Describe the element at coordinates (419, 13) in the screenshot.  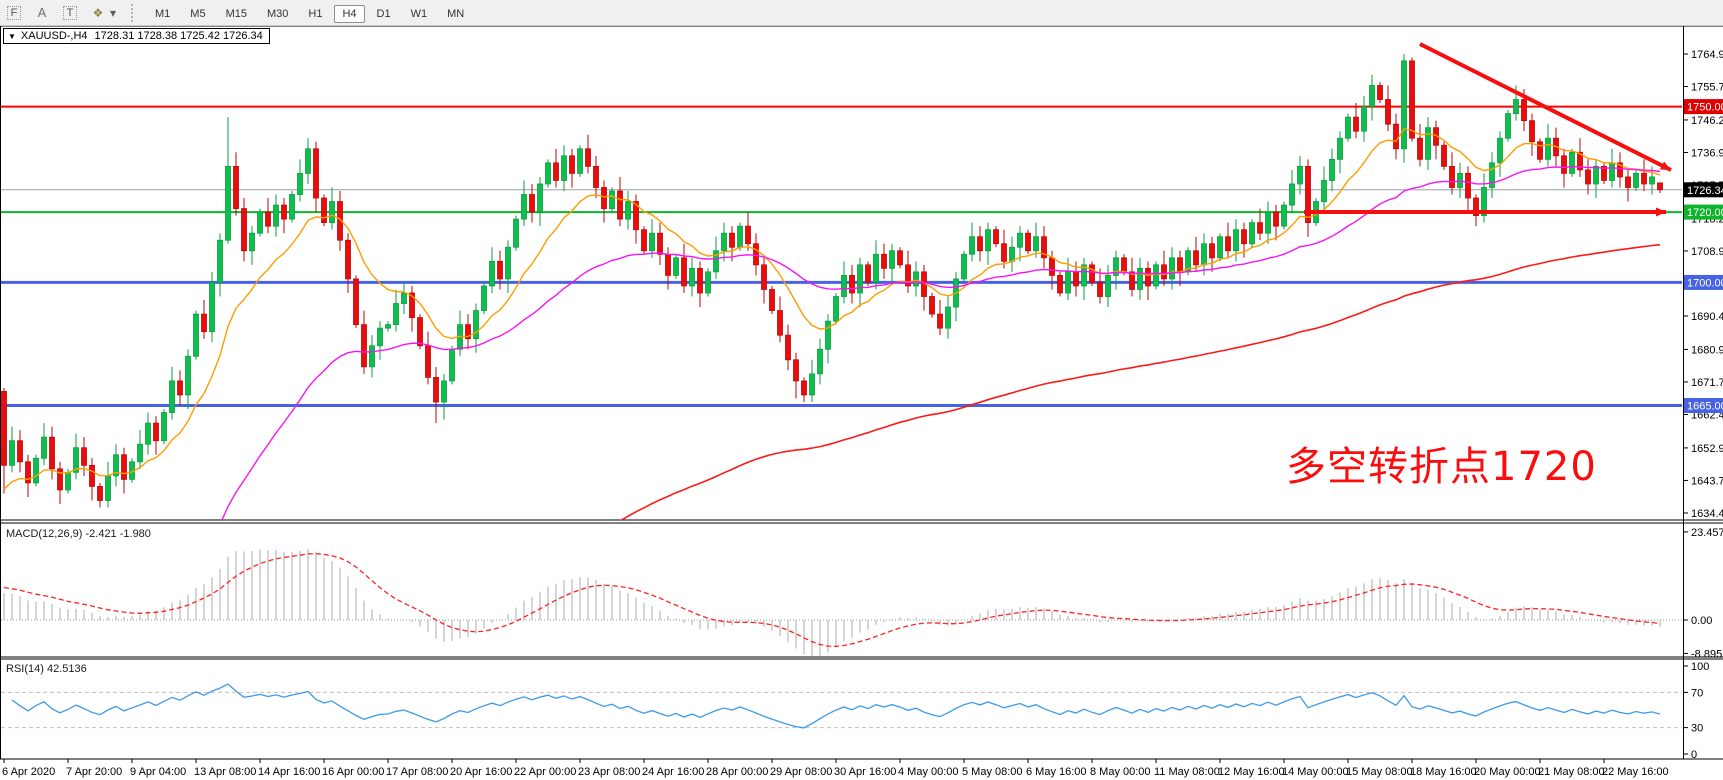
I see `timeframe-button-w1: W1` at that location.